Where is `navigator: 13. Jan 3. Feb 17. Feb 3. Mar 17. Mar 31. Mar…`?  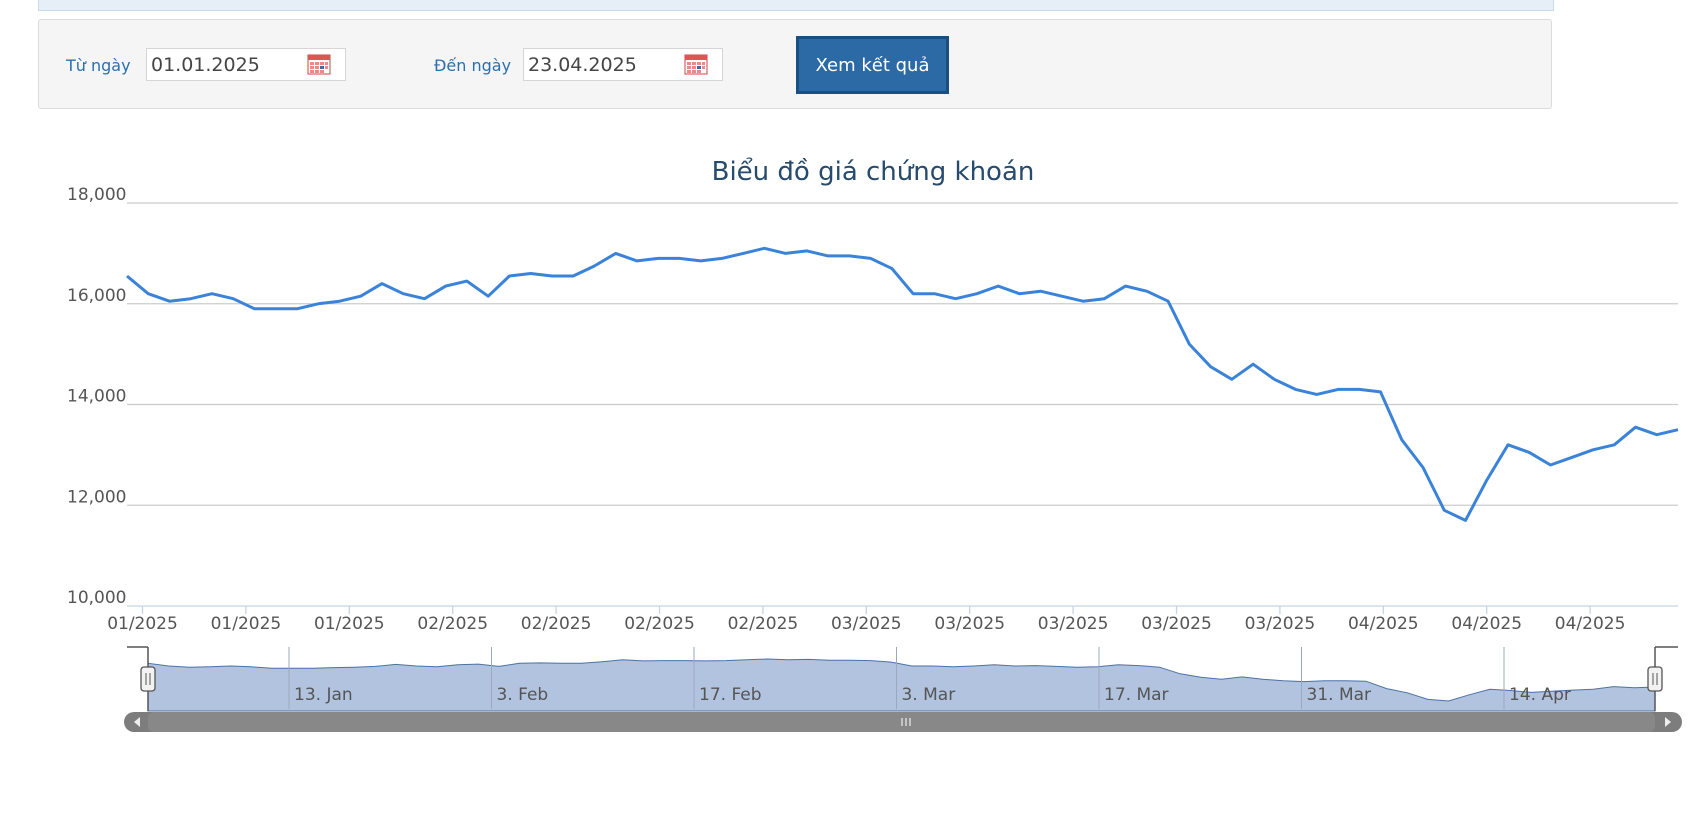 navigator: 13. Jan 3. Feb 17. Feb 3. Mar 17. Mar 31. Mar… is located at coordinates (903, 689).